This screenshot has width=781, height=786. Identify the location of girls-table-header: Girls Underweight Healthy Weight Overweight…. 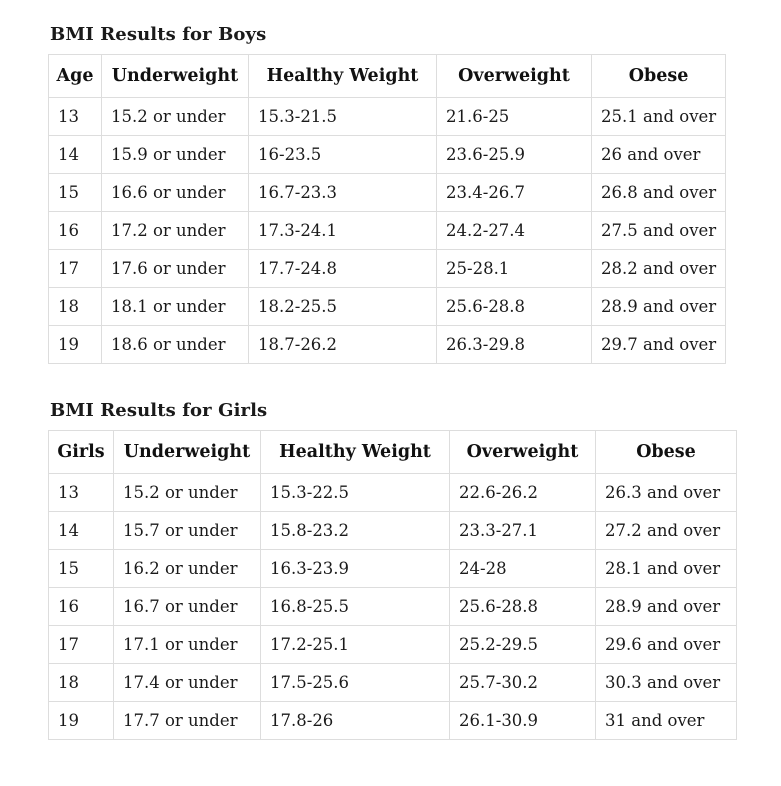
(392, 452).